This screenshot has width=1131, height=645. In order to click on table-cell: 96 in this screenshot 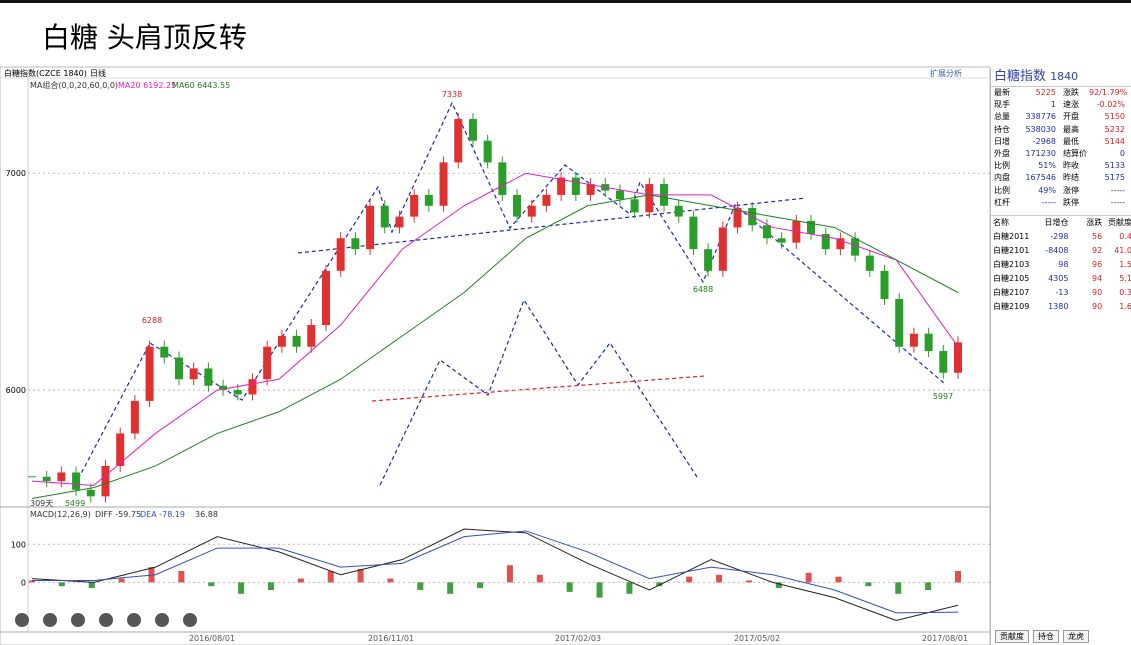, I will do `click(1097, 264)`.